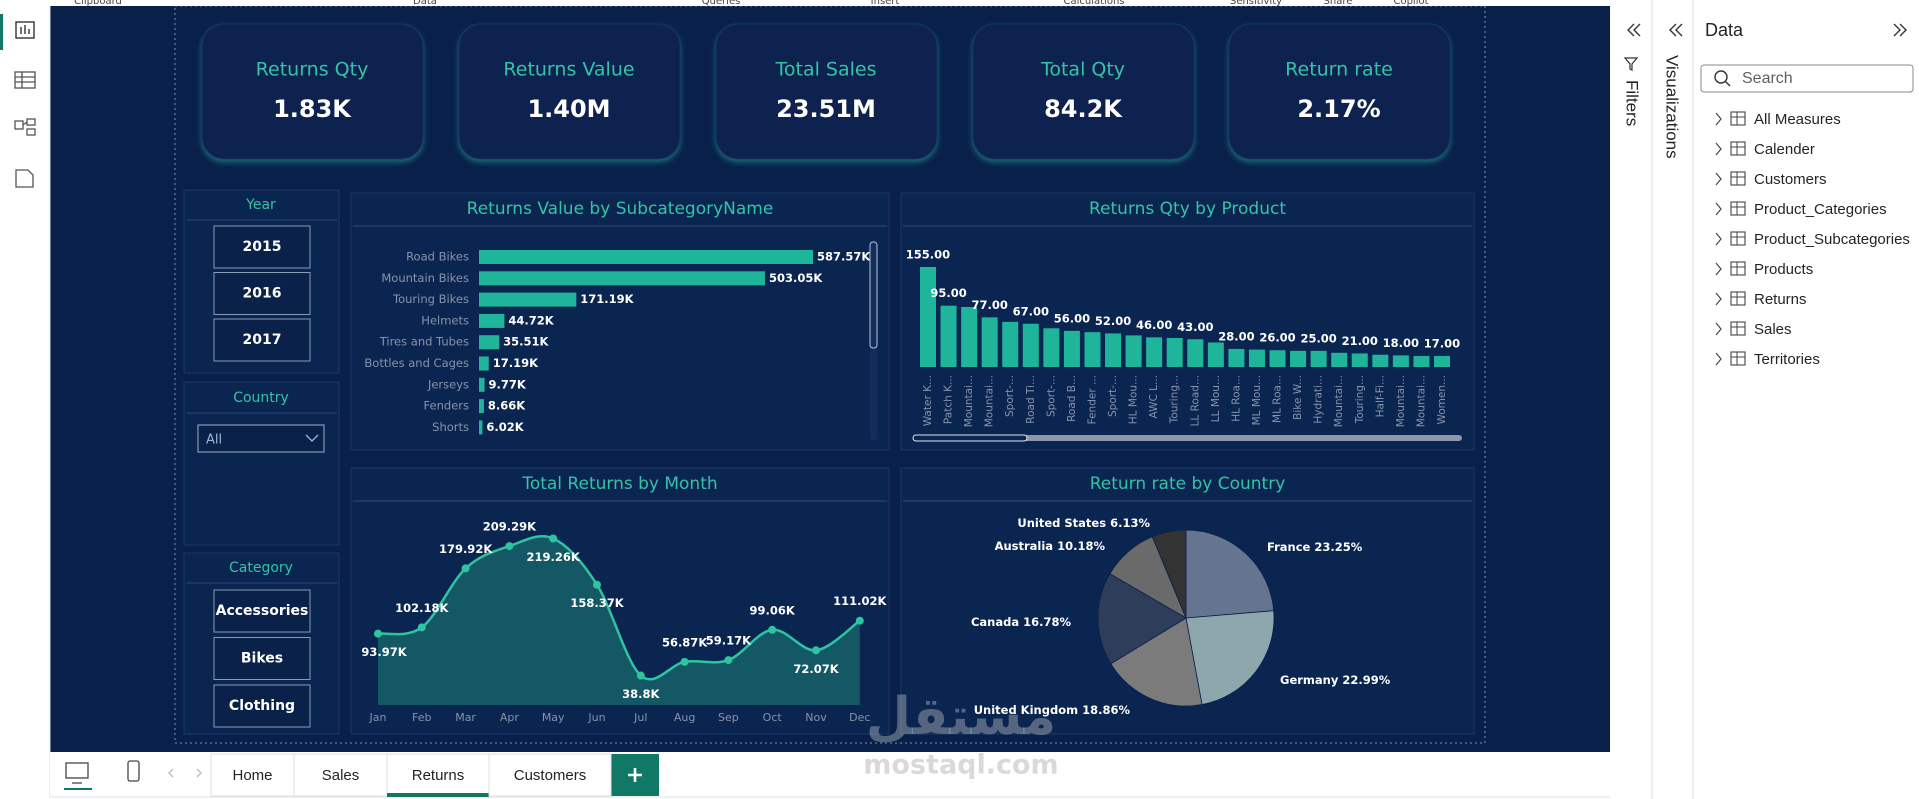  Describe the element at coordinates (422, 608) in the screenshot. I see `data-label: 102.18K` at that location.